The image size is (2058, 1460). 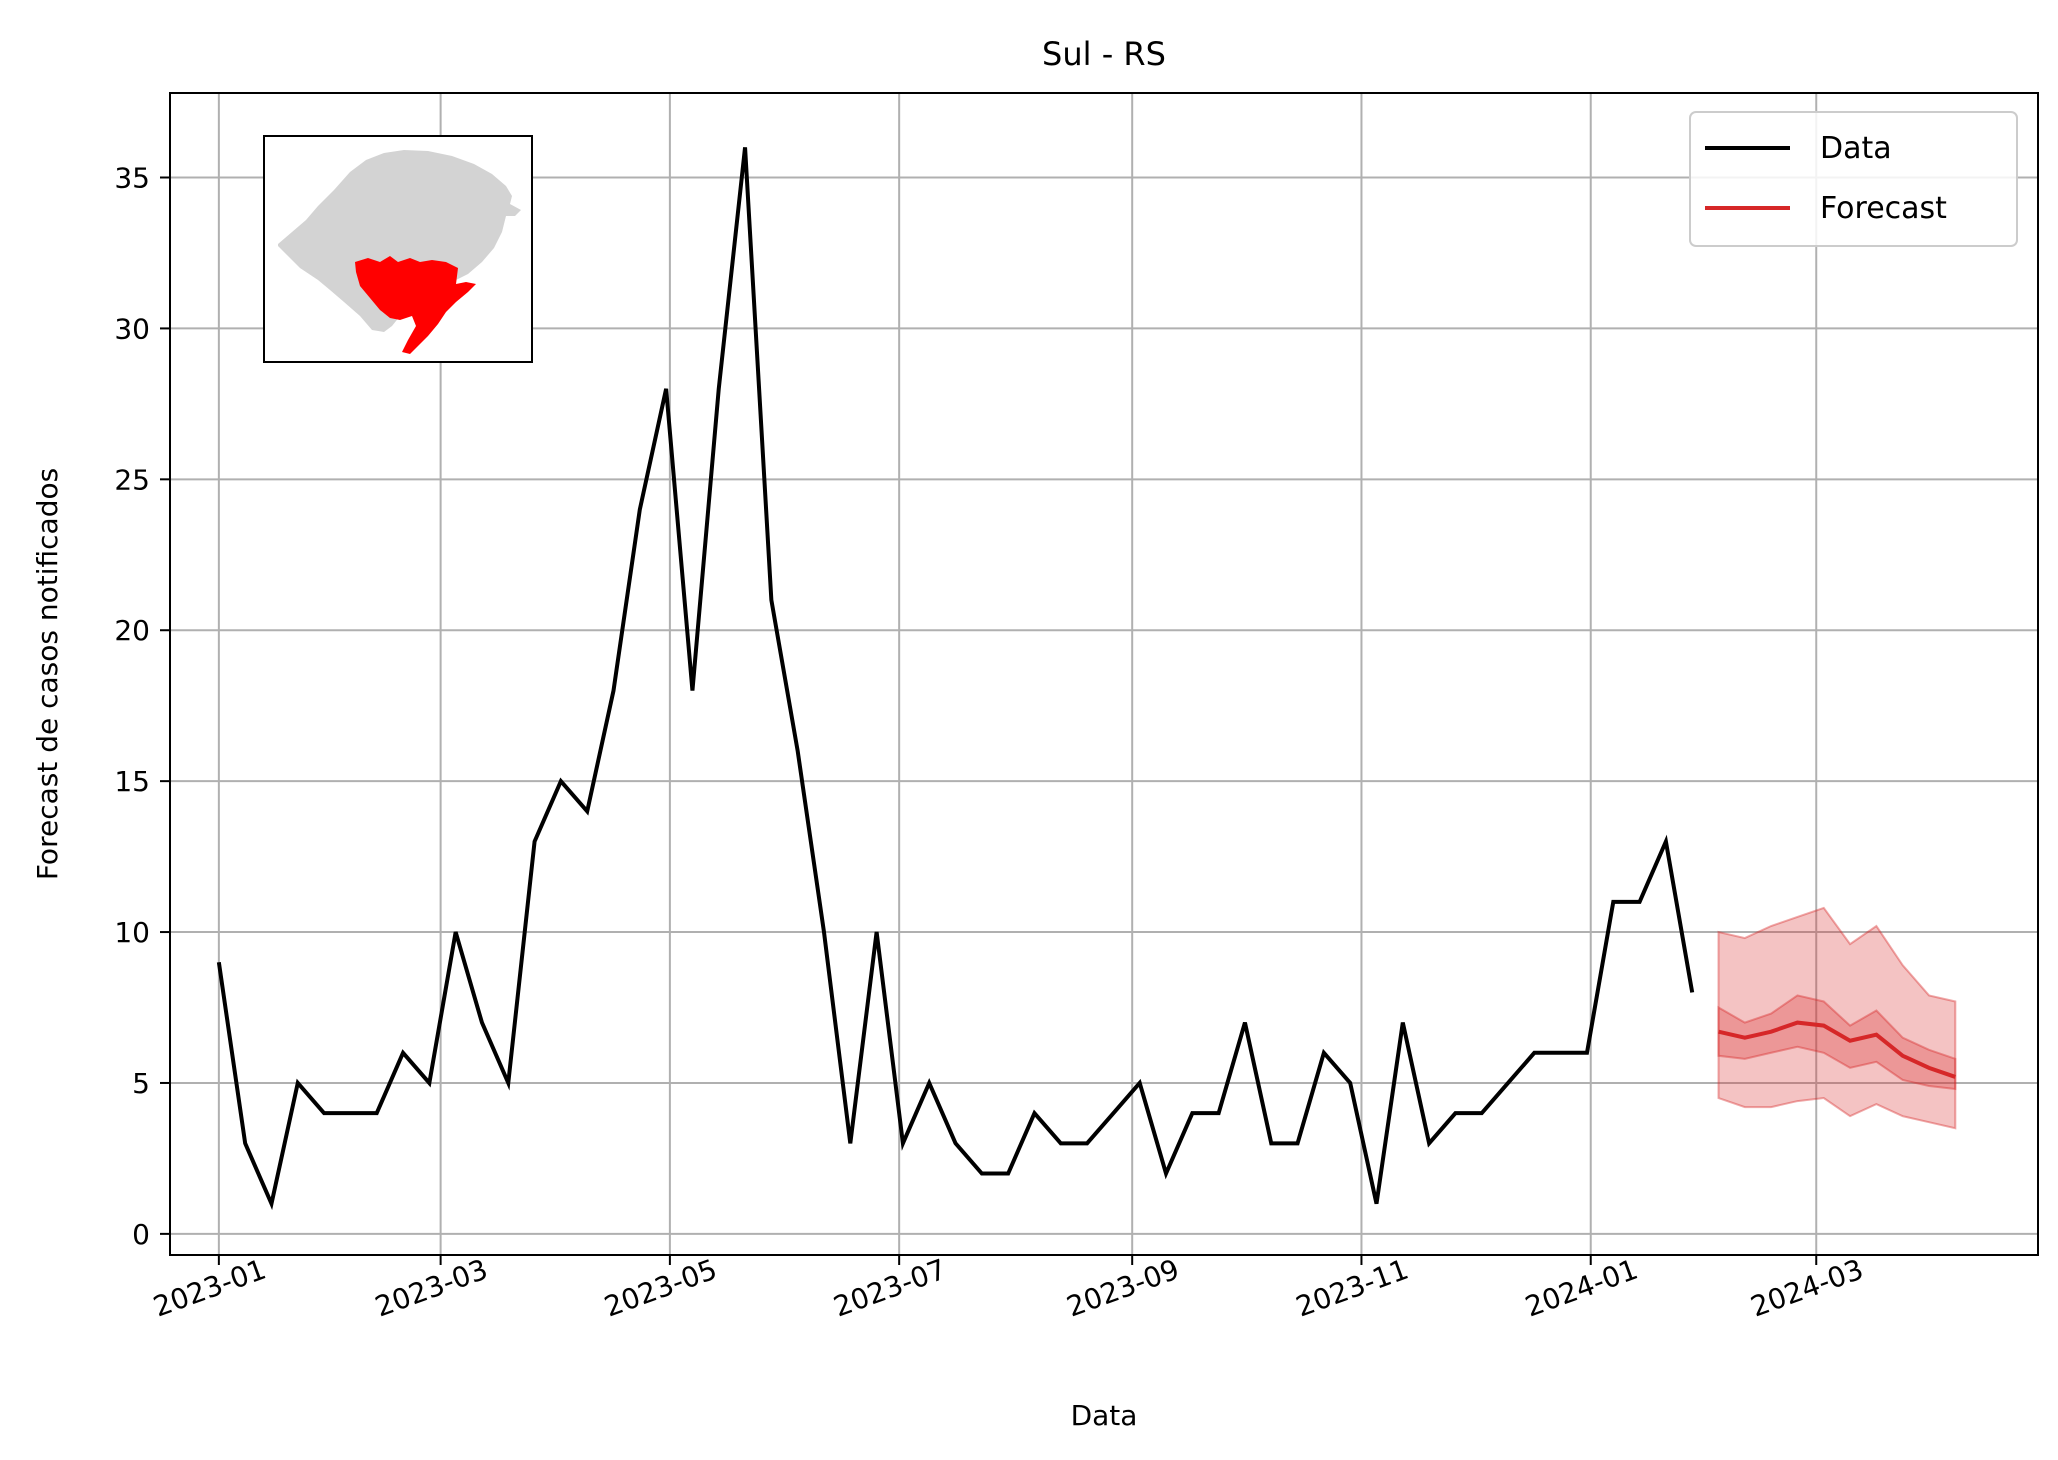 What do you see at coordinates (399, 241) in the screenshot?
I see `state-outline` at bounding box center [399, 241].